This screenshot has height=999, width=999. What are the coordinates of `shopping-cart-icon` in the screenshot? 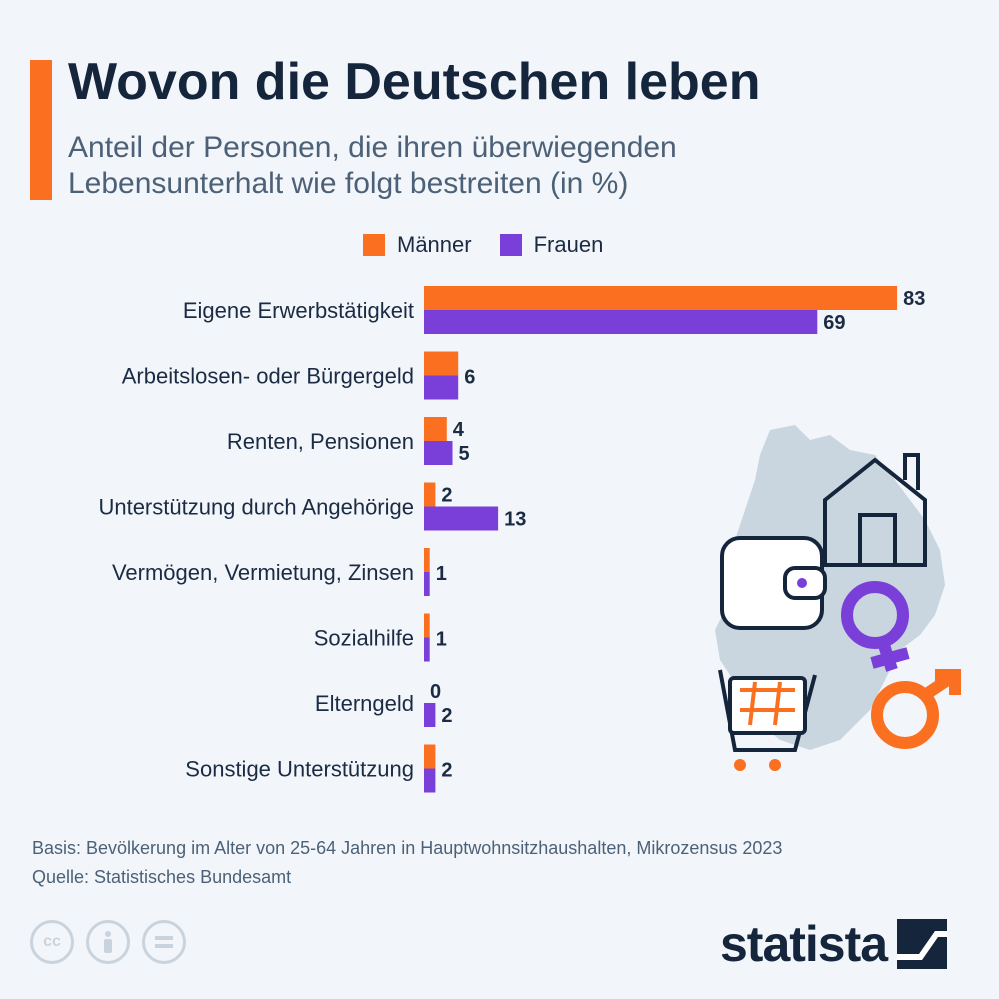 It's located at (767, 720).